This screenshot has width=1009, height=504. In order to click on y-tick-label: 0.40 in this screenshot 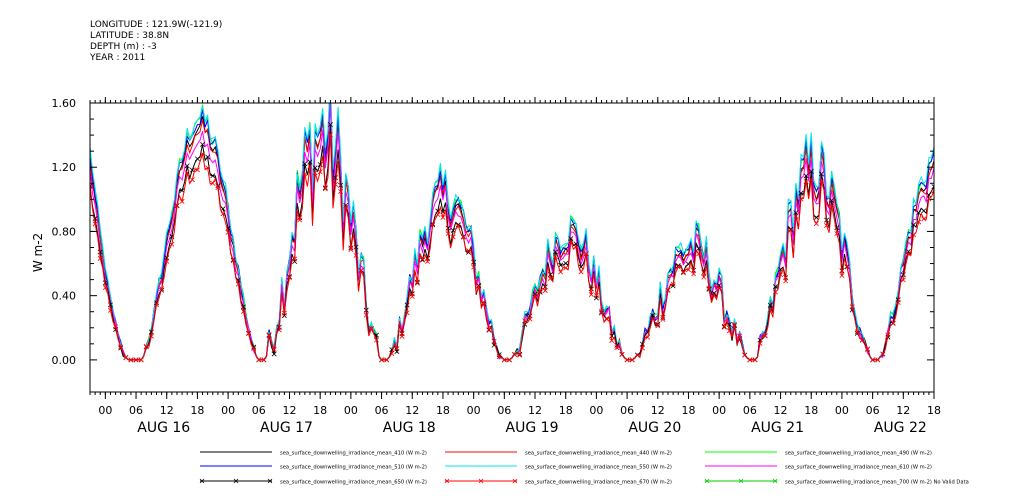, I will do `click(64, 296)`.